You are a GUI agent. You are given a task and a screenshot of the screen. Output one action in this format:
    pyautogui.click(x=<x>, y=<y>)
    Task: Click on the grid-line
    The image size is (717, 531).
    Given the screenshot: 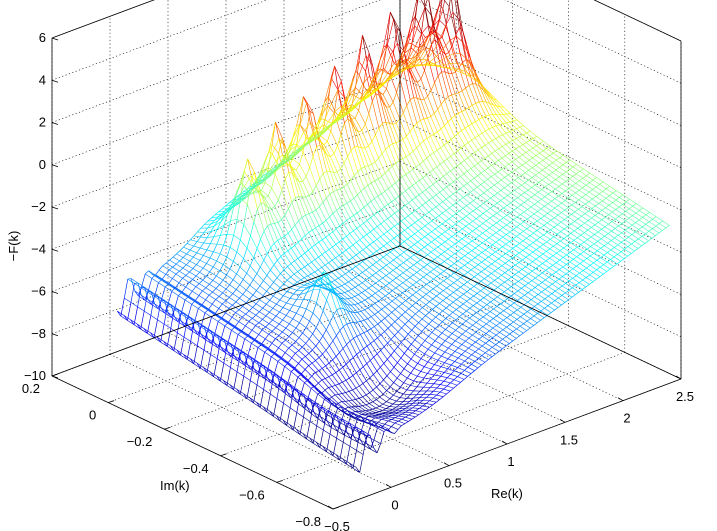 What is the action you would take?
    pyautogui.click(x=366, y=377)
    